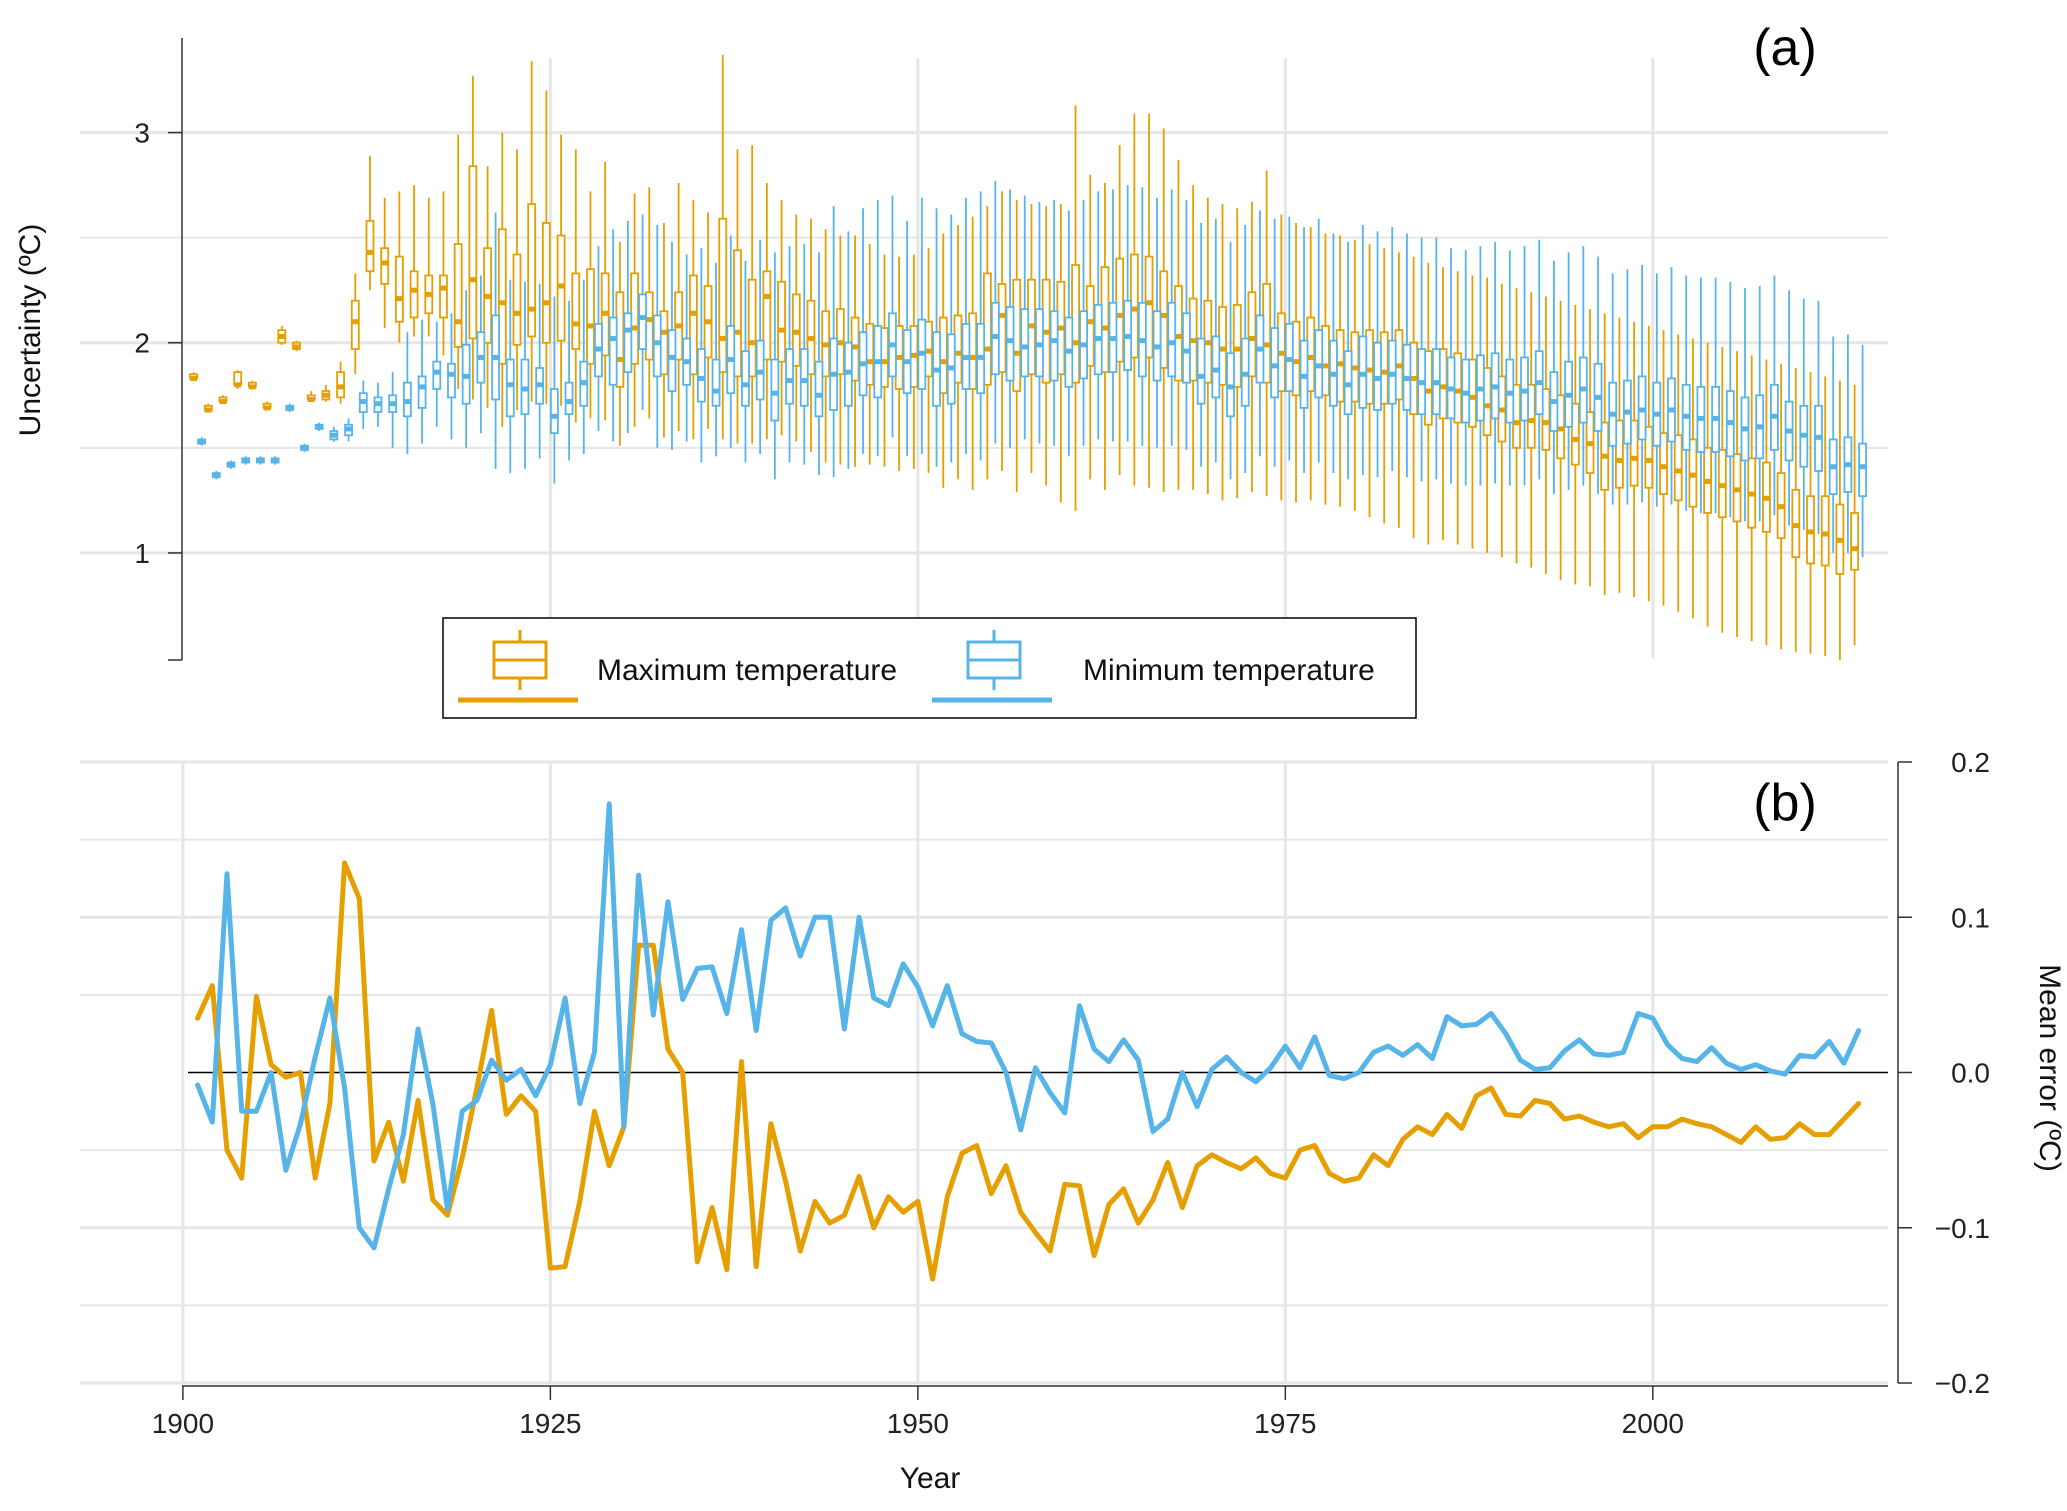 Image resolution: width=2067 pixels, height=1511 pixels. I want to click on y-tick-label: 0.2, so click(1970, 762).